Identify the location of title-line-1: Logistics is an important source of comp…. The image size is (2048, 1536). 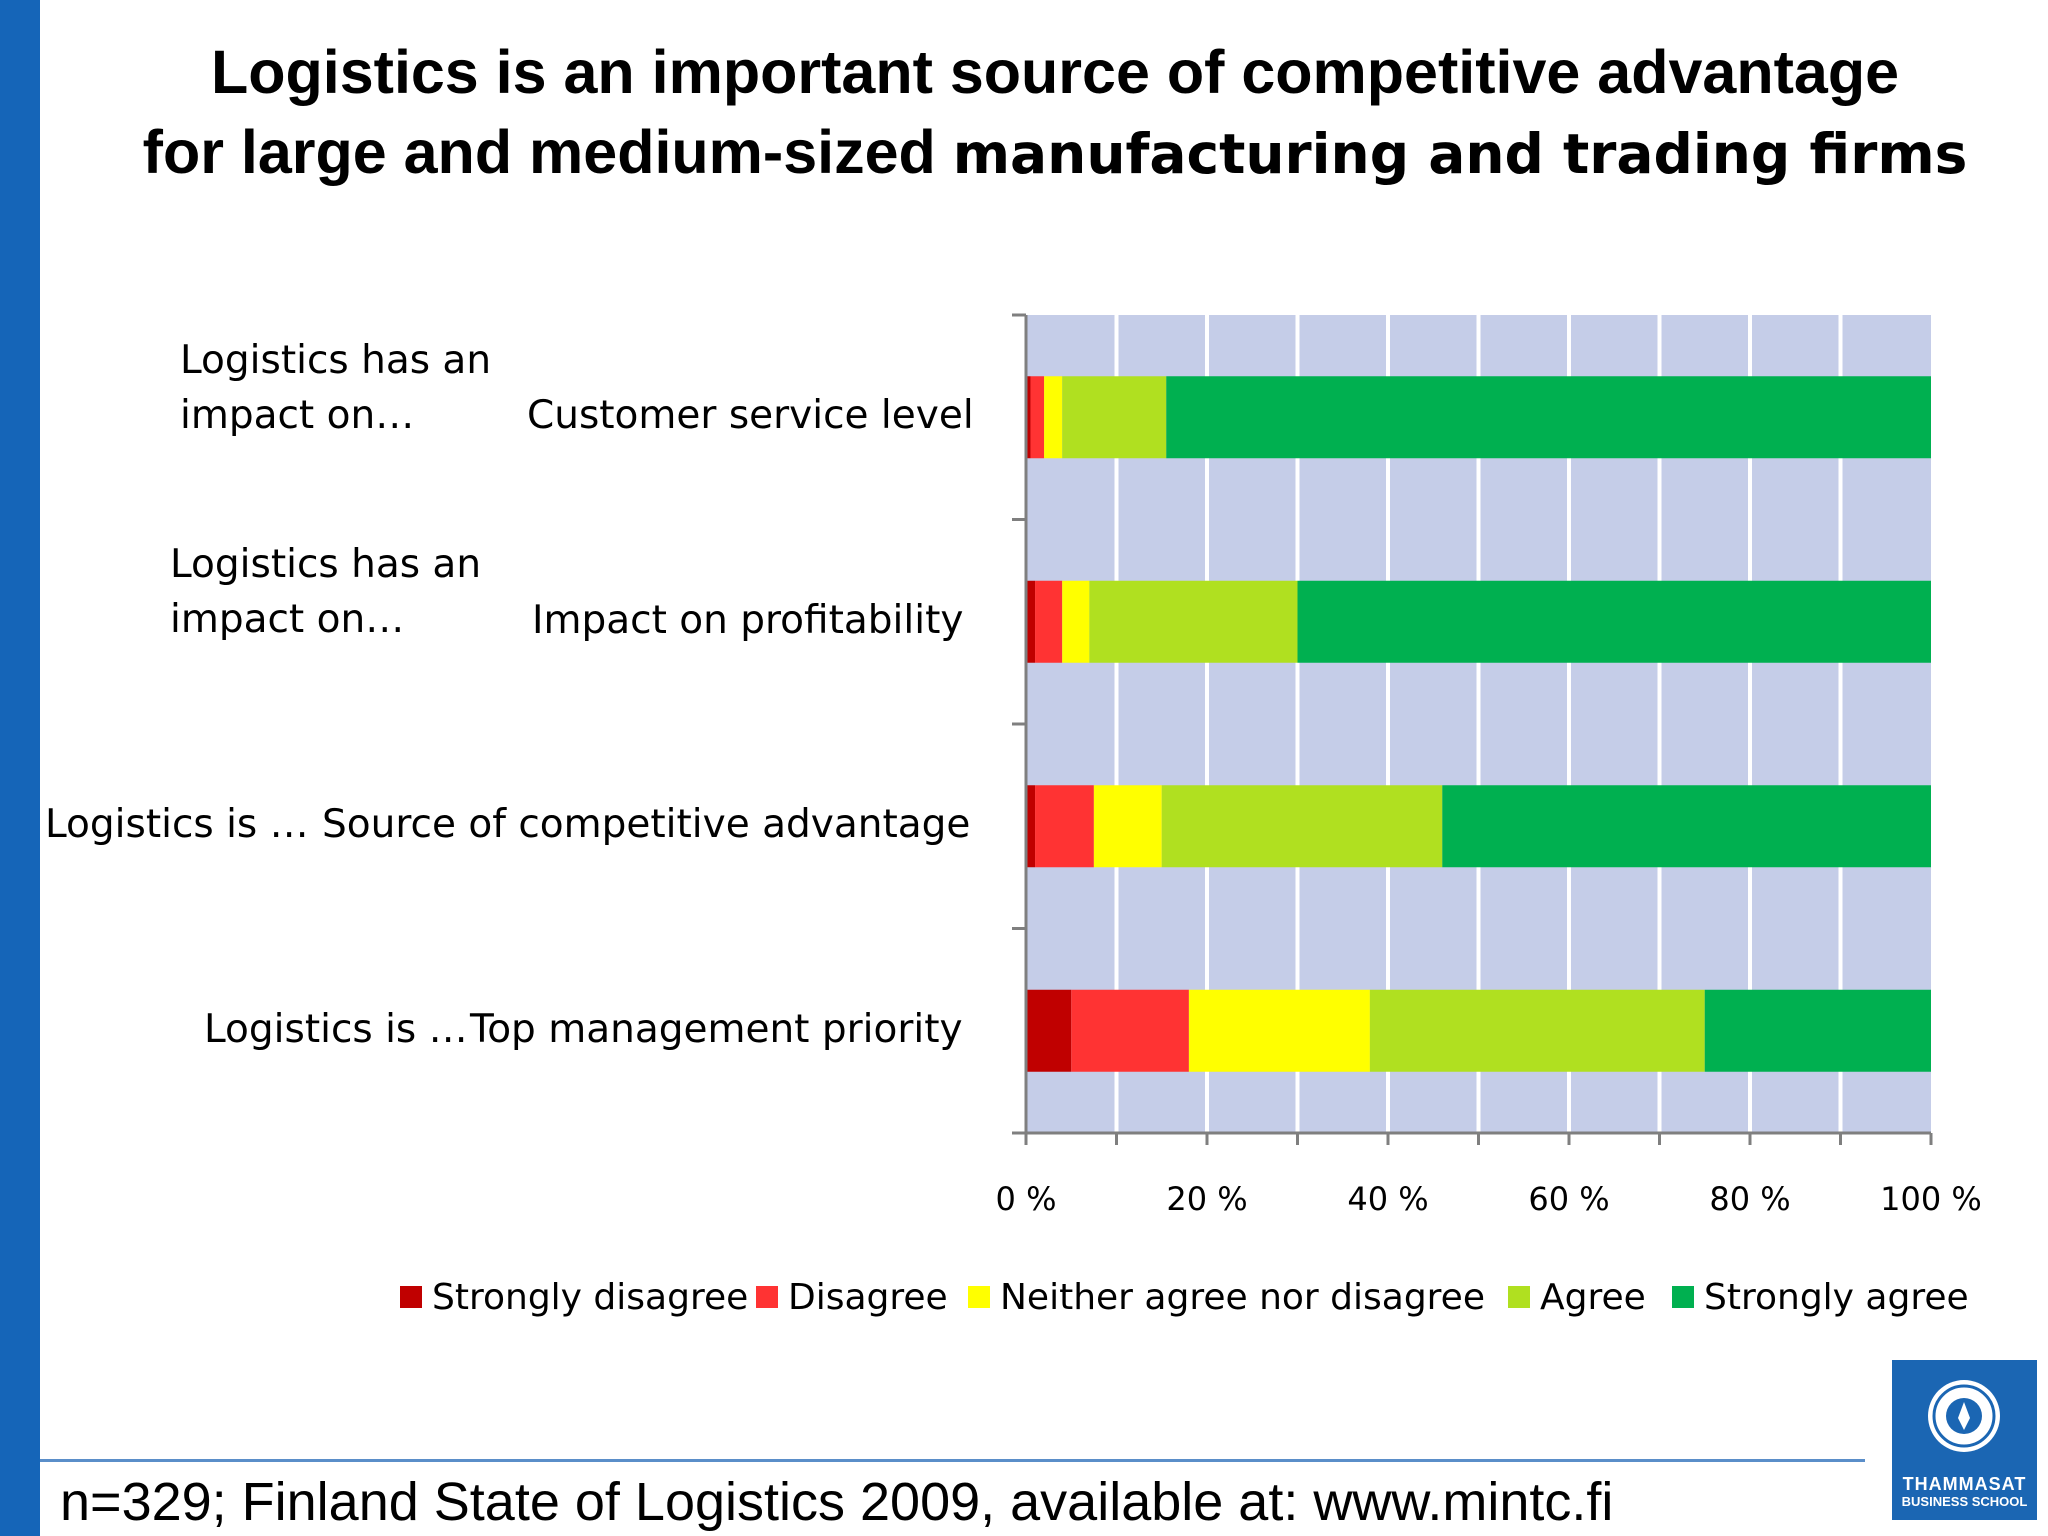
(1055, 72).